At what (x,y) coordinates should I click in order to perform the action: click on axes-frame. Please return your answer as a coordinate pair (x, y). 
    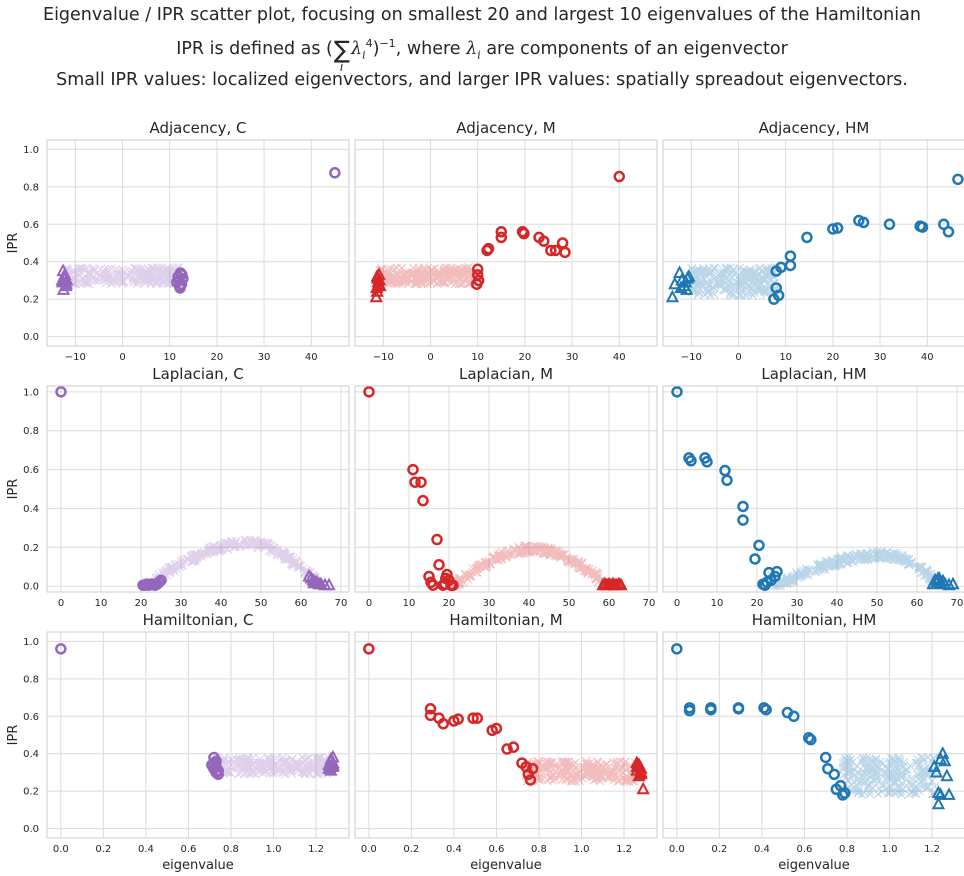
    Looking at the image, I should click on (198, 735).